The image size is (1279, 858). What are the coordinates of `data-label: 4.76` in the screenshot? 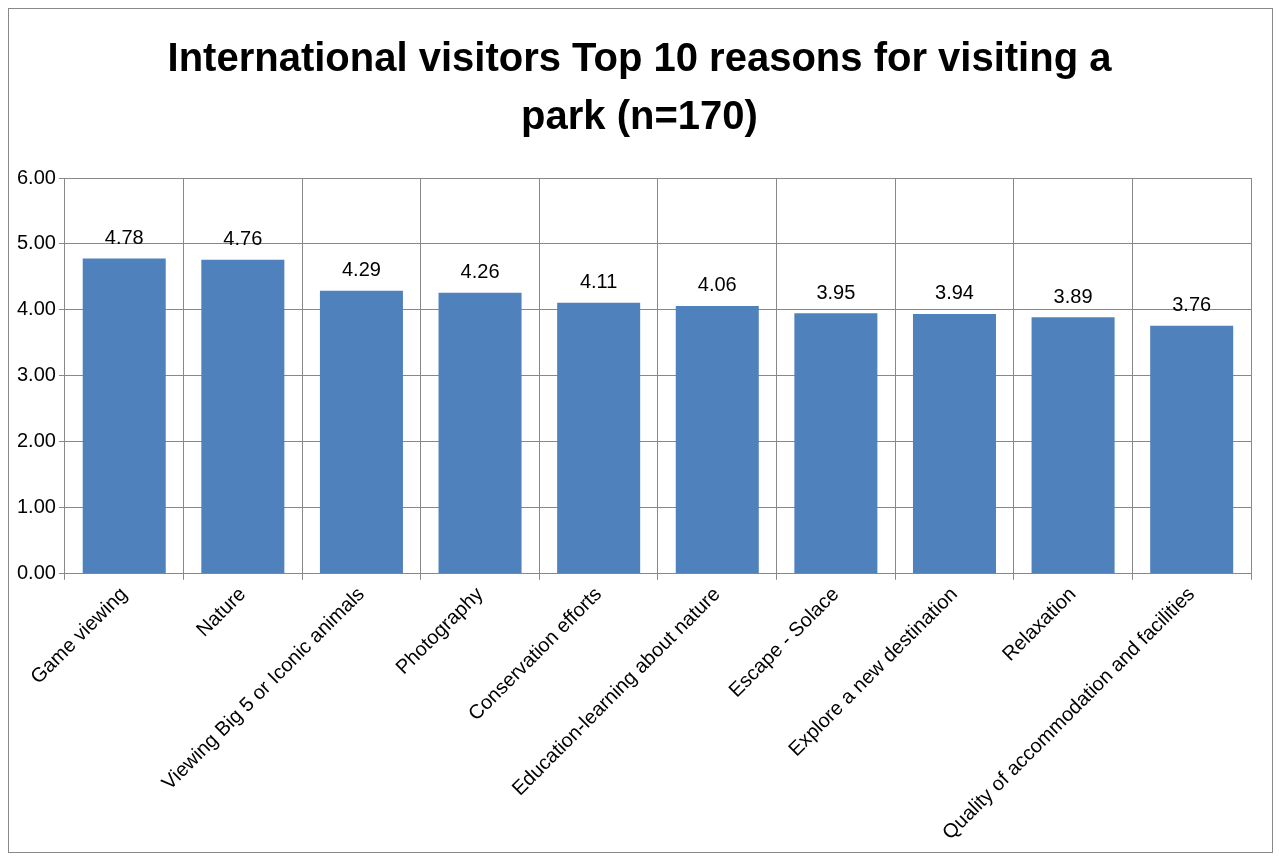 It's located at (243, 238).